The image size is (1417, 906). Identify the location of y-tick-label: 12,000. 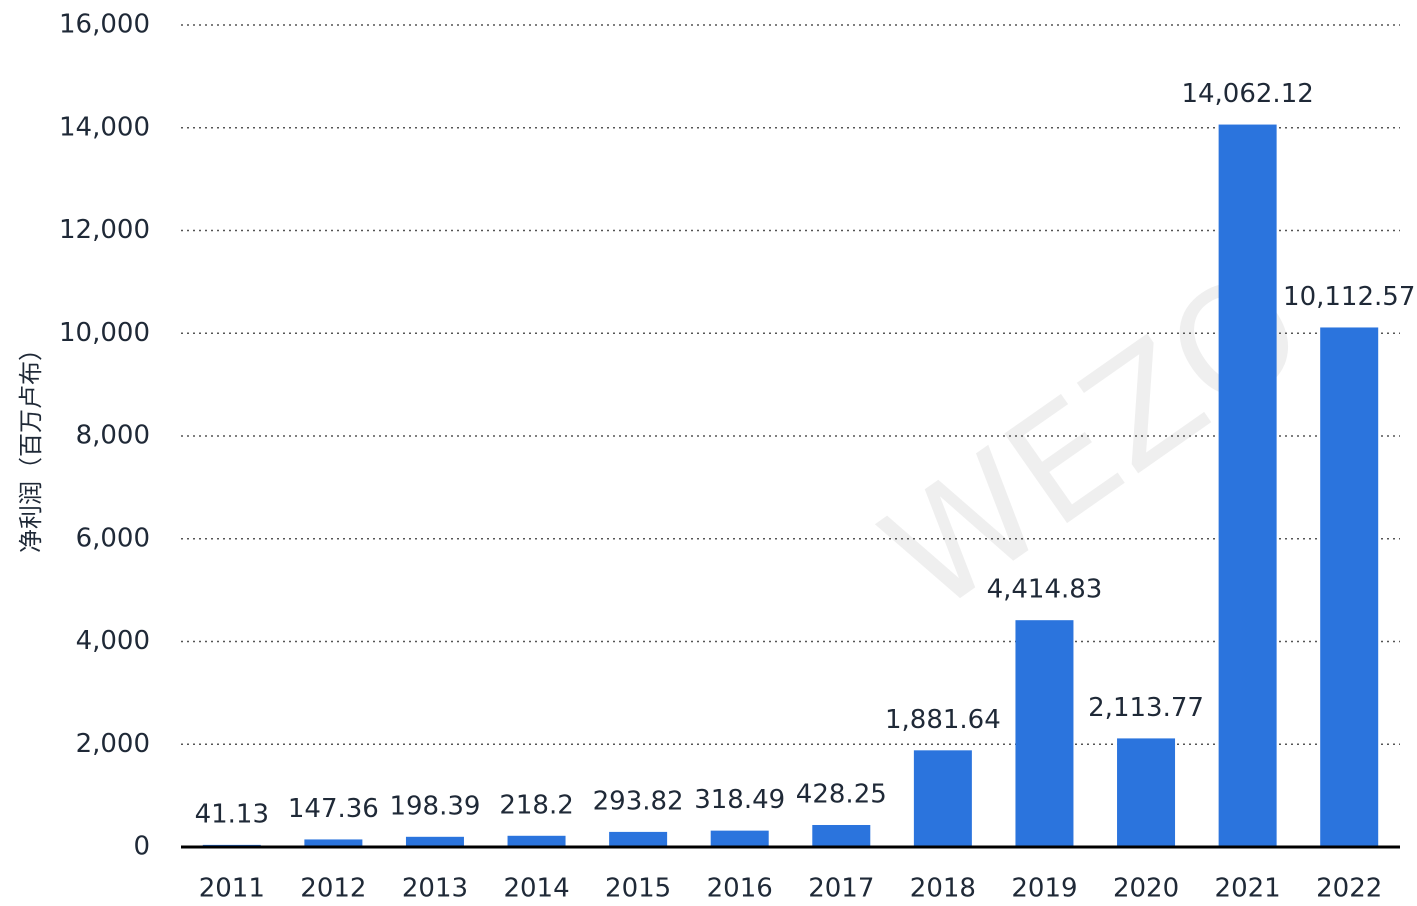
(104, 230).